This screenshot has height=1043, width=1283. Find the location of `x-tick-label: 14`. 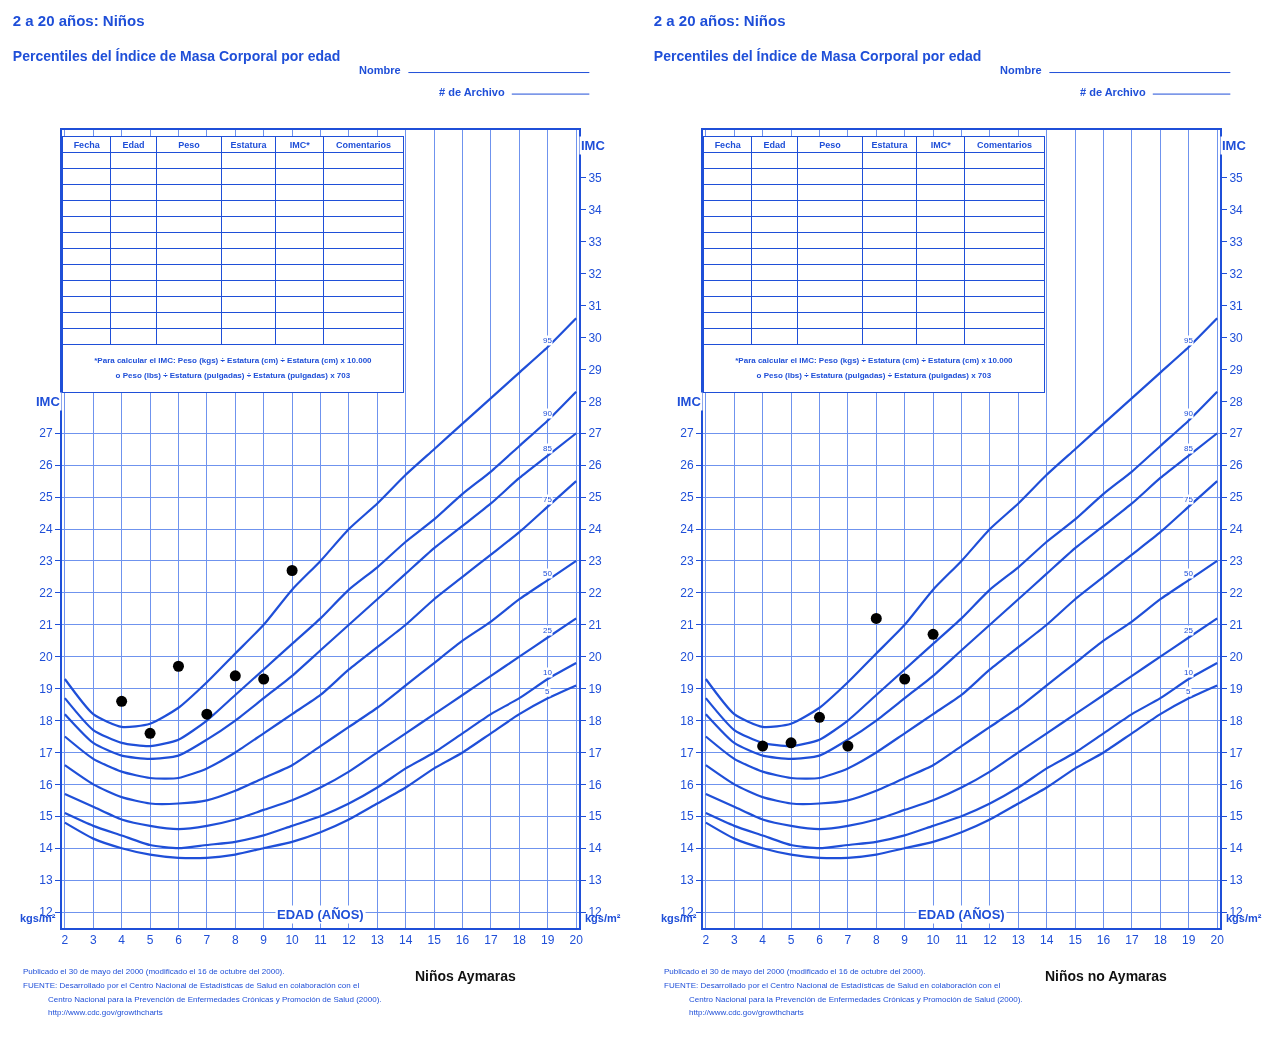

x-tick-label: 14 is located at coordinates (406, 940).